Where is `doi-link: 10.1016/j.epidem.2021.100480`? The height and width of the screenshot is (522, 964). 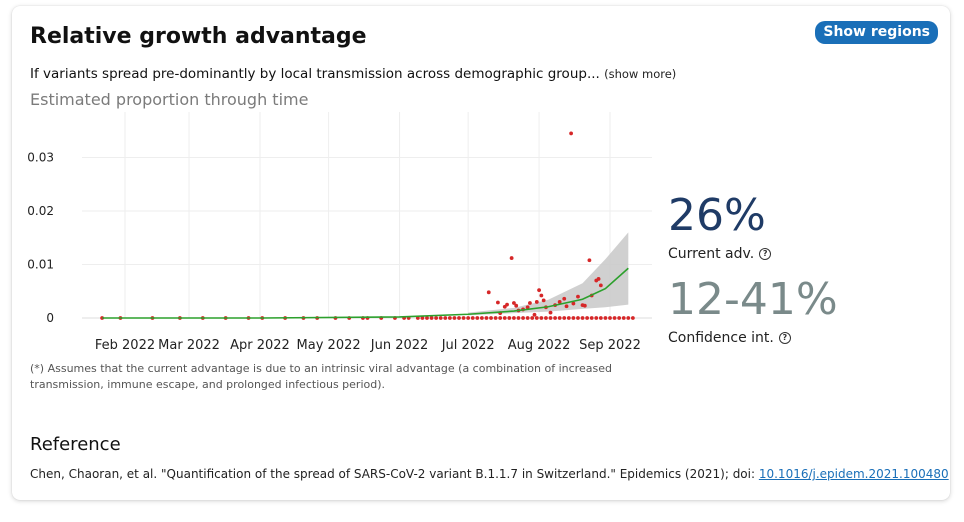 doi-link: 10.1016/j.epidem.2021.100480 is located at coordinates (853, 474).